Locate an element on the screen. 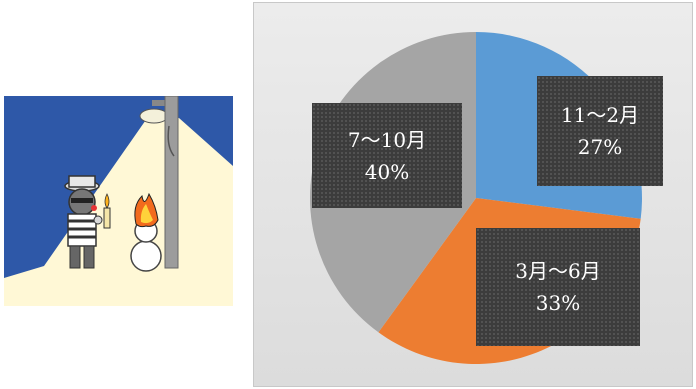 The image size is (696, 389). lamp-pole is located at coordinates (171, 182).